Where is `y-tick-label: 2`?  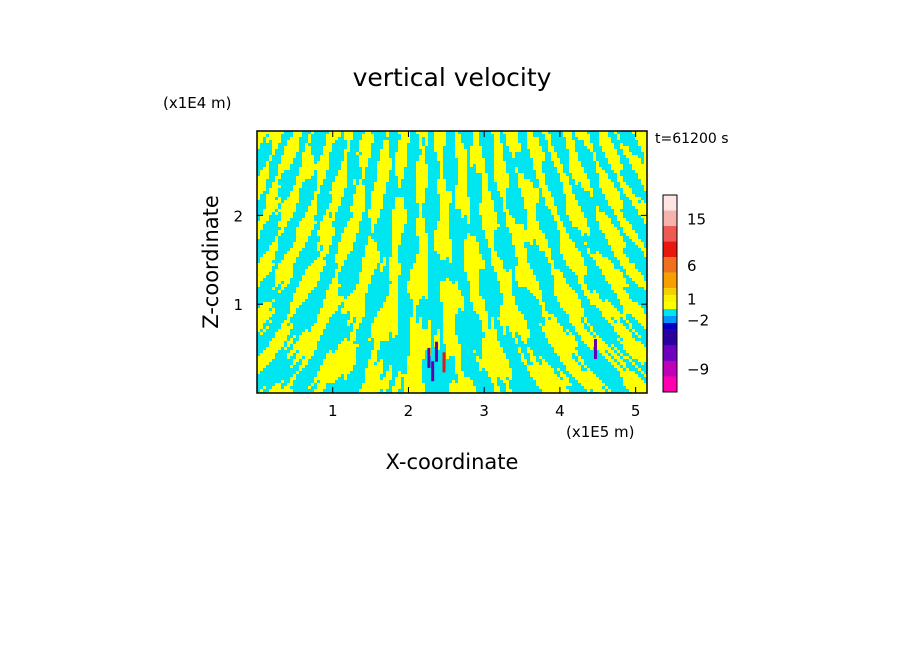 y-tick-label: 2 is located at coordinates (238, 216).